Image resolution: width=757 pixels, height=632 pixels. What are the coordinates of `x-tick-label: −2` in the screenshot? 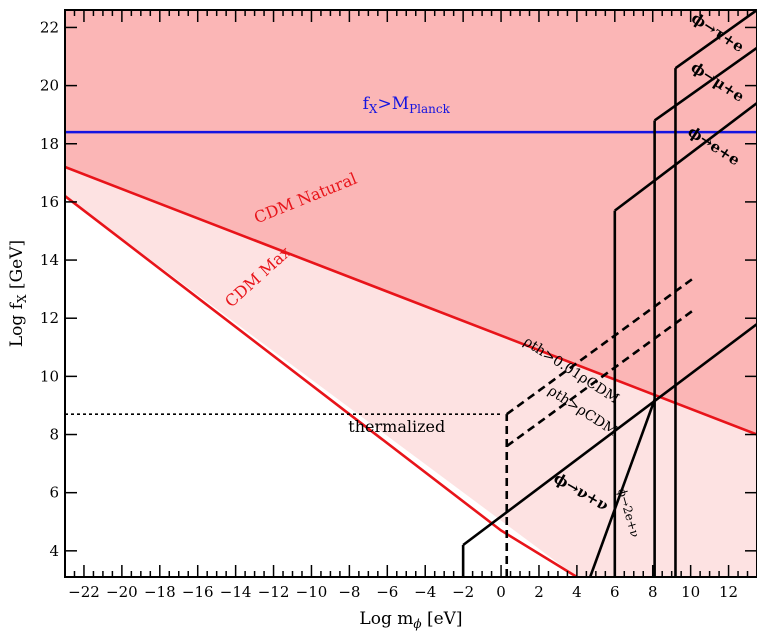 It's located at (463, 592).